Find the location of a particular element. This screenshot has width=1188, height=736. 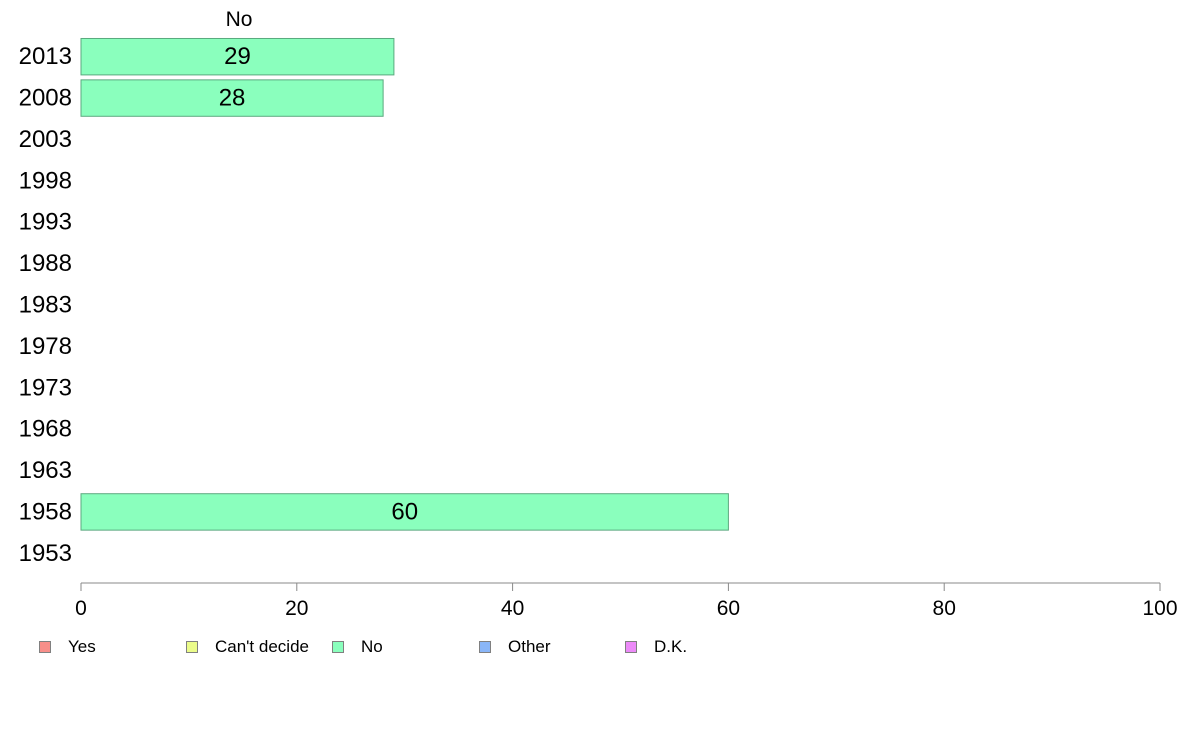

bar-1958 is located at coordinates (404, 512).